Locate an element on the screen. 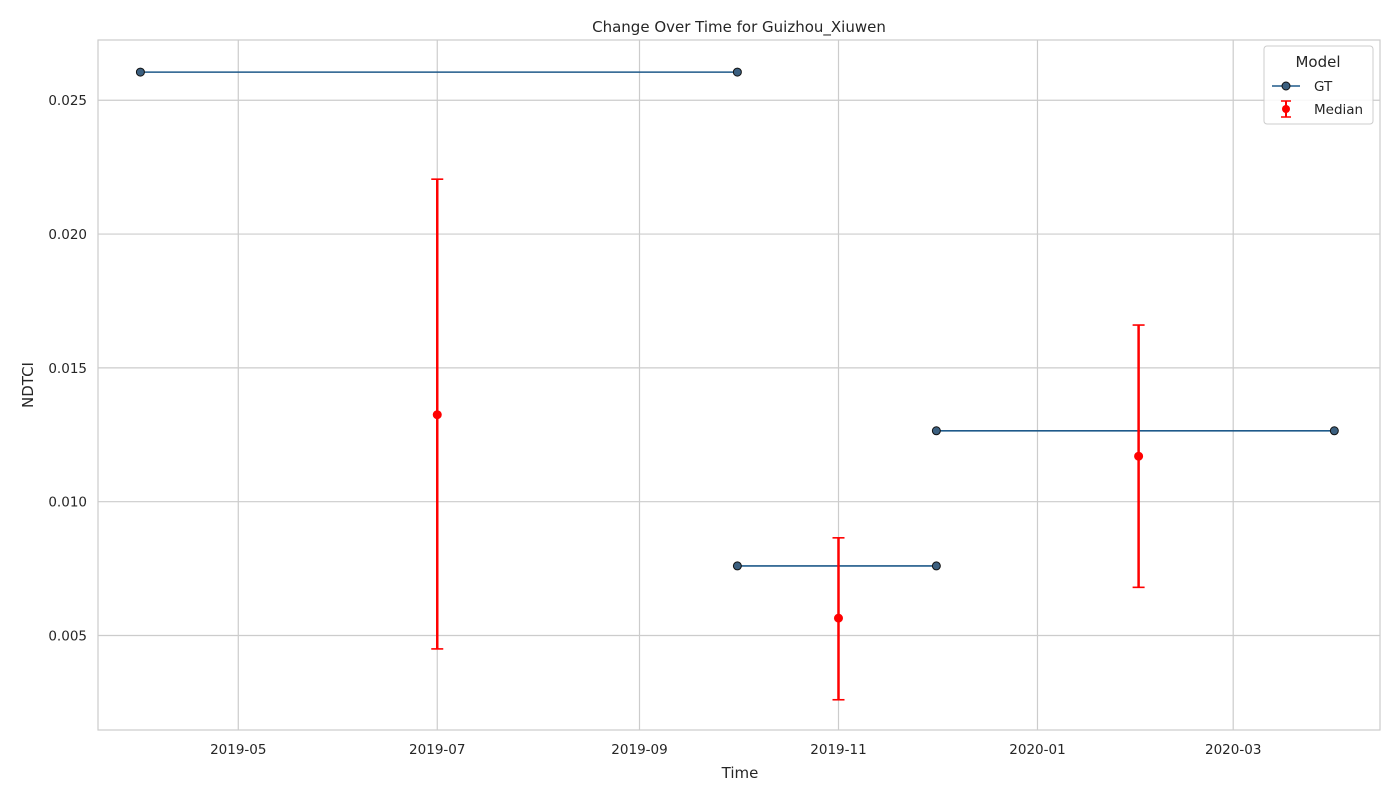 Image resolution: width=1400 pixels, height=800 pixels. y-tick-label: 0.020 is located at coordinates (67, 235).